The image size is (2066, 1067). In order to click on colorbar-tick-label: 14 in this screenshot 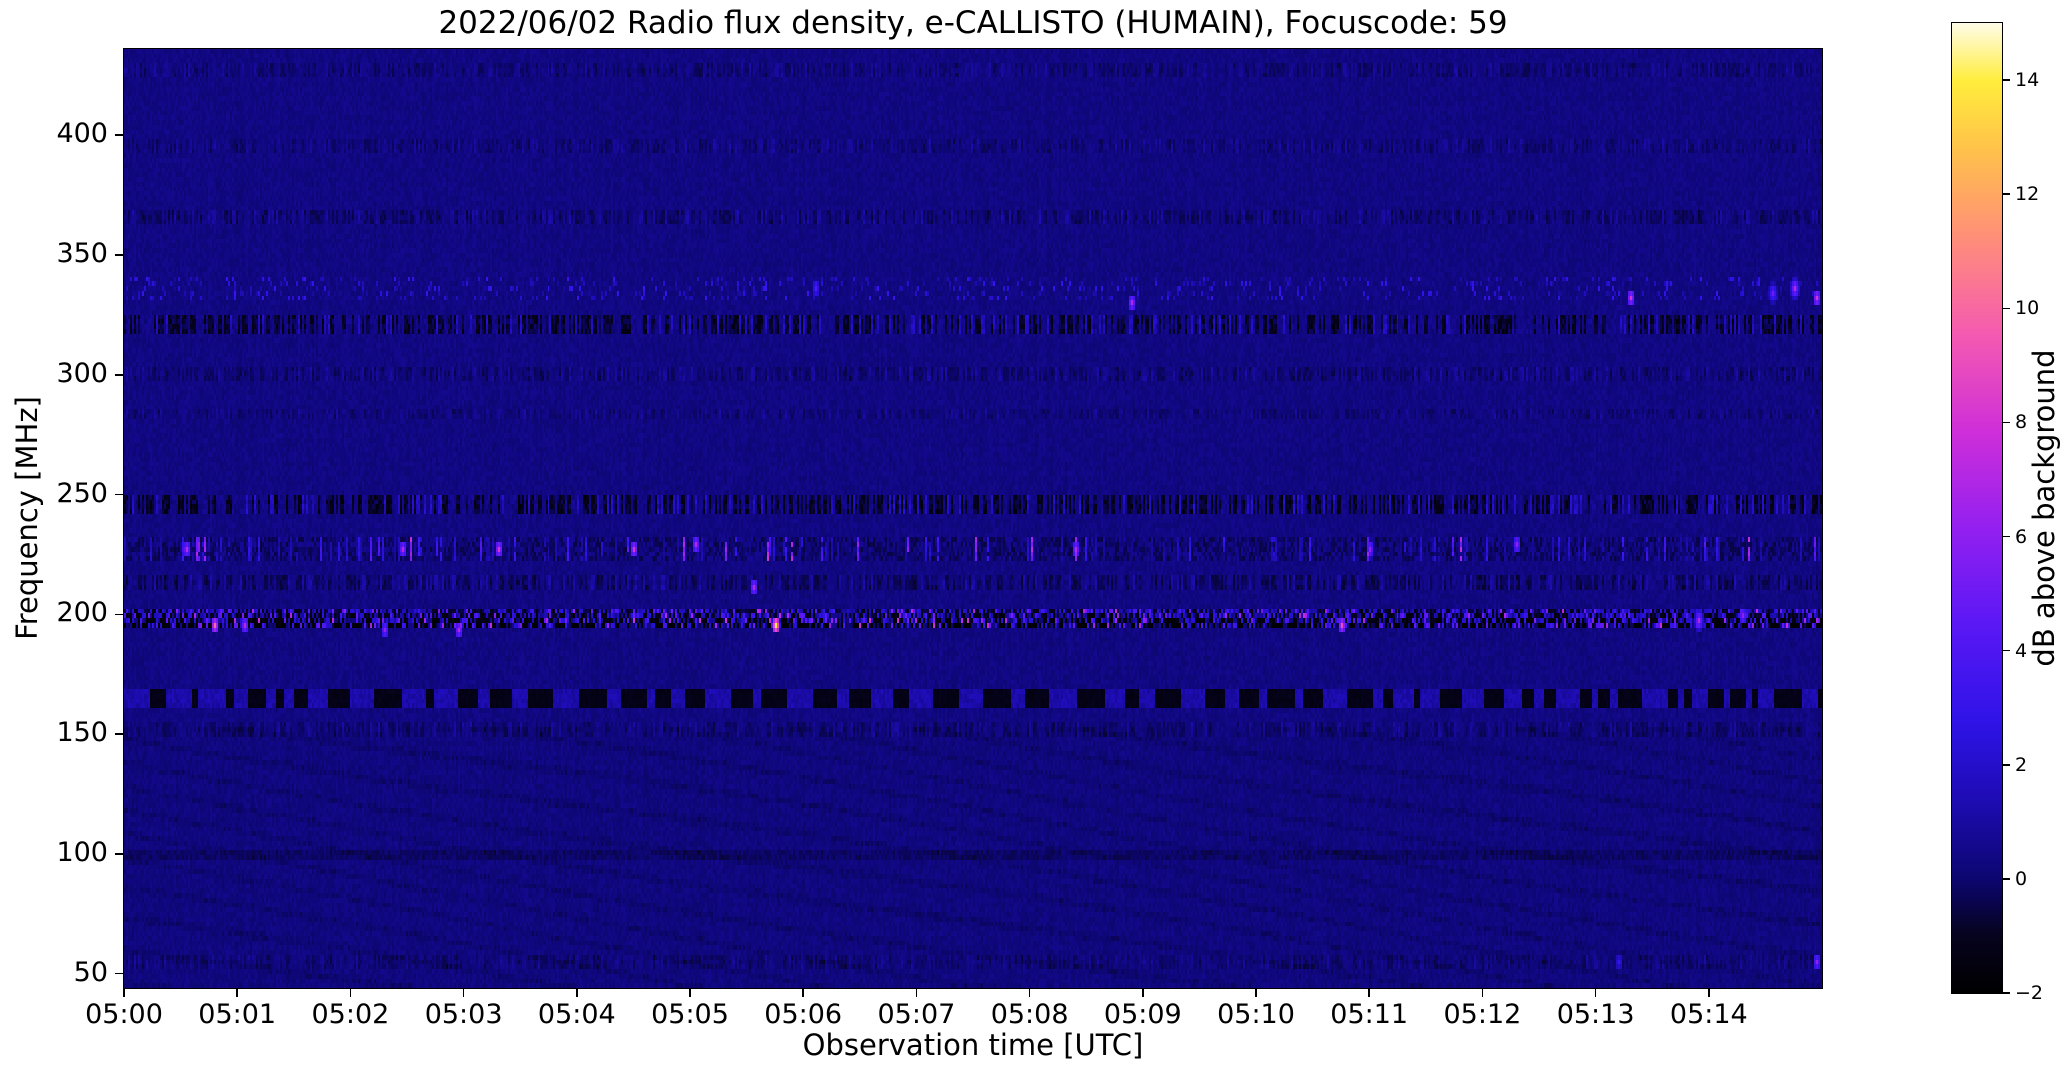, I will do `click(2027, 80)`.